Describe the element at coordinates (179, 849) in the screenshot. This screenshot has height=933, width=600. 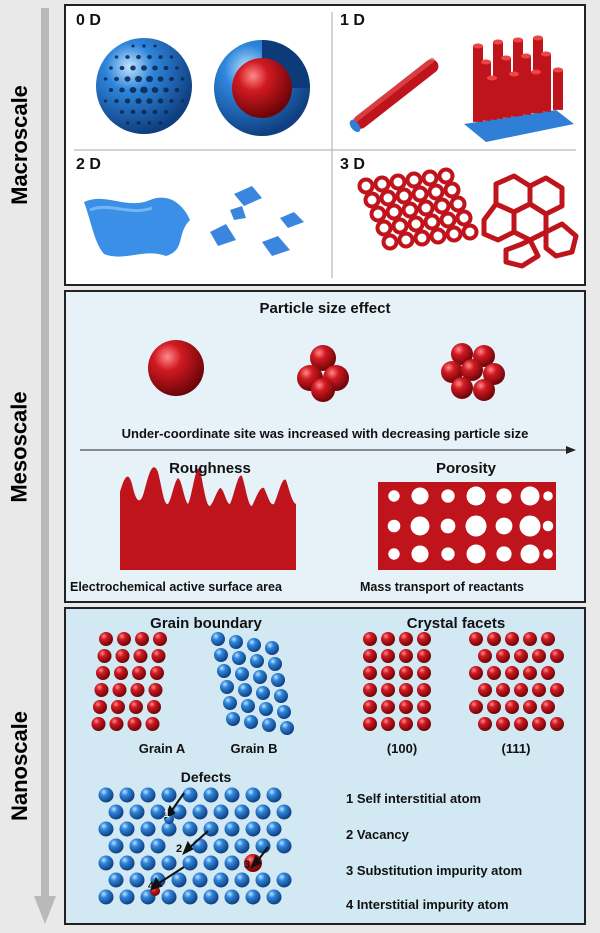
I see `defect-marker-2: 2` at that location.